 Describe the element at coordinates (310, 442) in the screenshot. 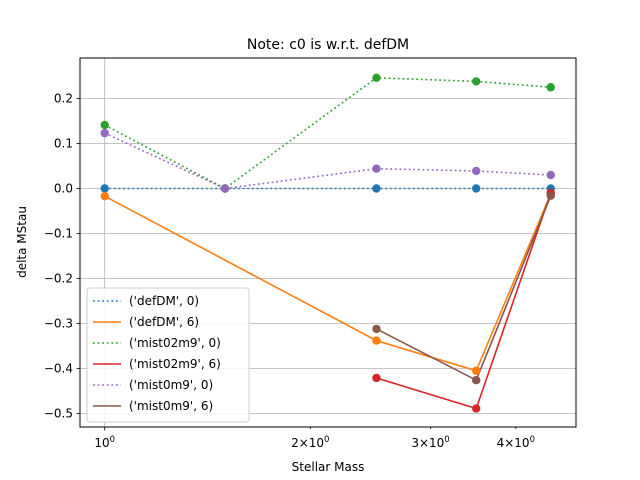

I see `x-tick-label: 2×100` at that location.